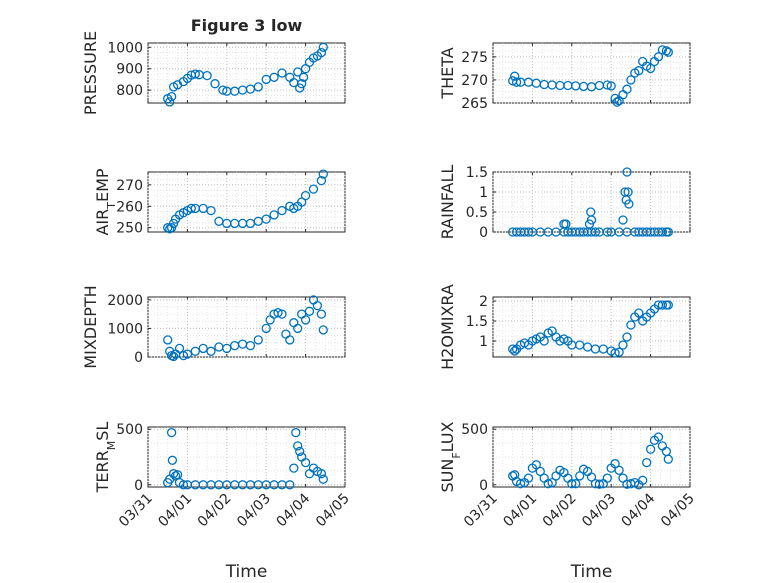 This screenshot has width=778, height=583. Describe the element at coordinates (129, 186) in the screenshot. I see `y-tick-label: 270` at that location.